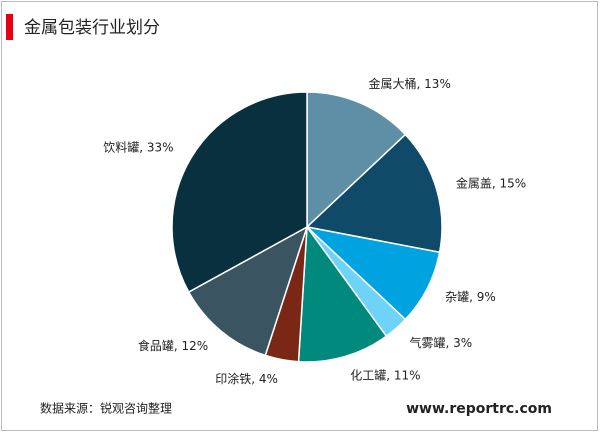  I want to click on source: 数据来源：锐观咨询整理, so click(106, 408).